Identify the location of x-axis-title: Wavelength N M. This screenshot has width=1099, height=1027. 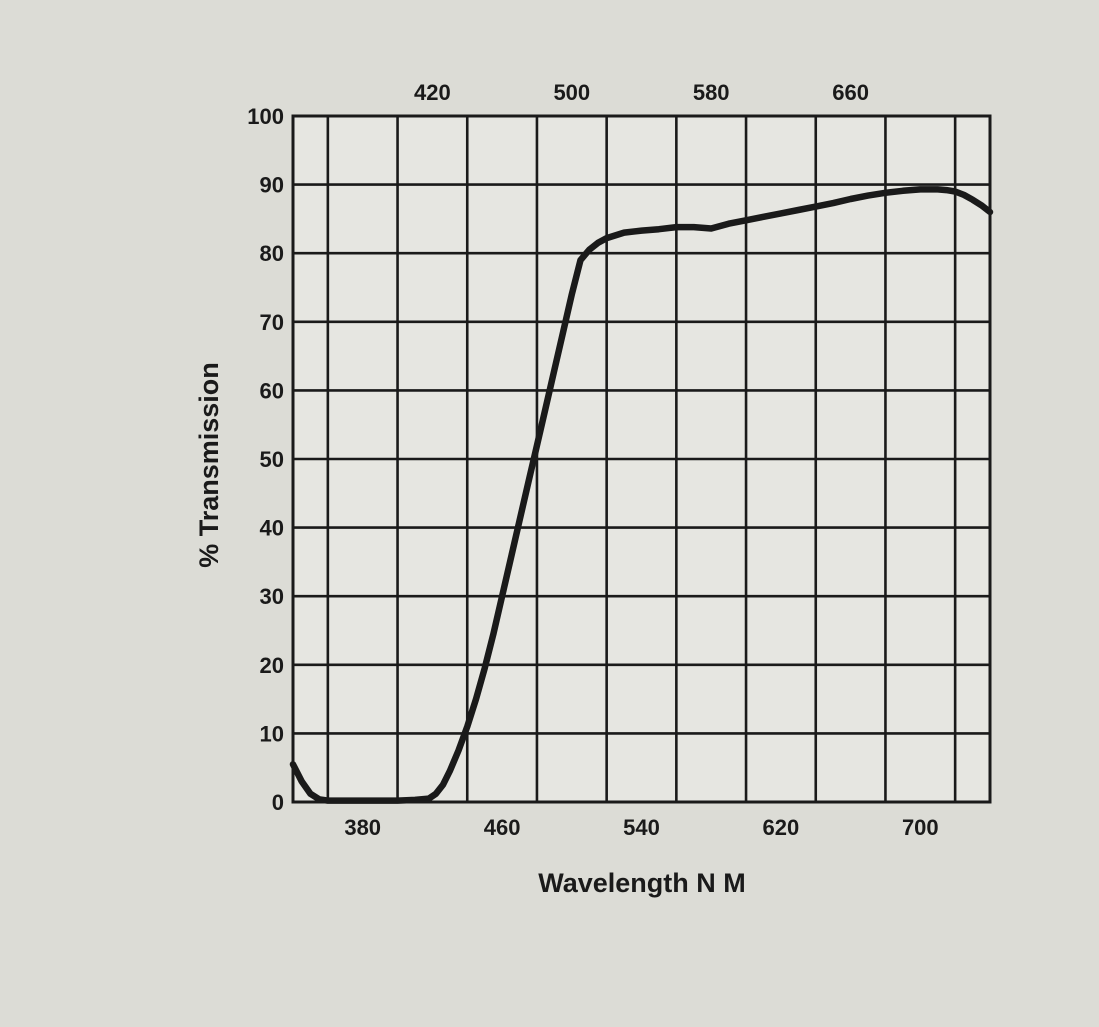
(642, 883).